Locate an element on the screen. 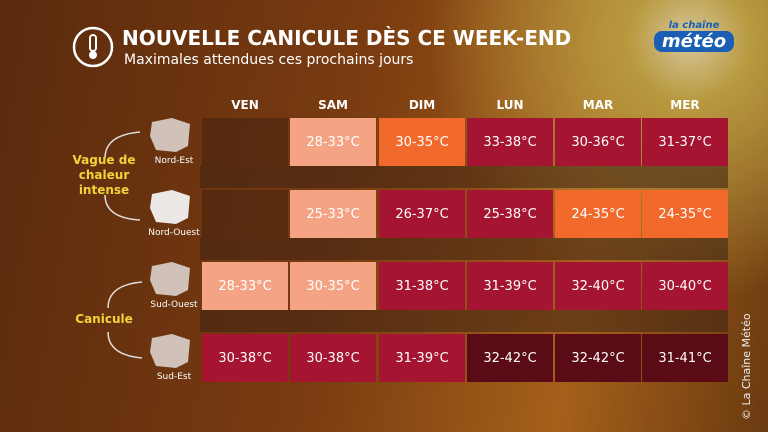 The height and width of the screenshot is (432, 768). arrows is located at coordinates (123, 245).